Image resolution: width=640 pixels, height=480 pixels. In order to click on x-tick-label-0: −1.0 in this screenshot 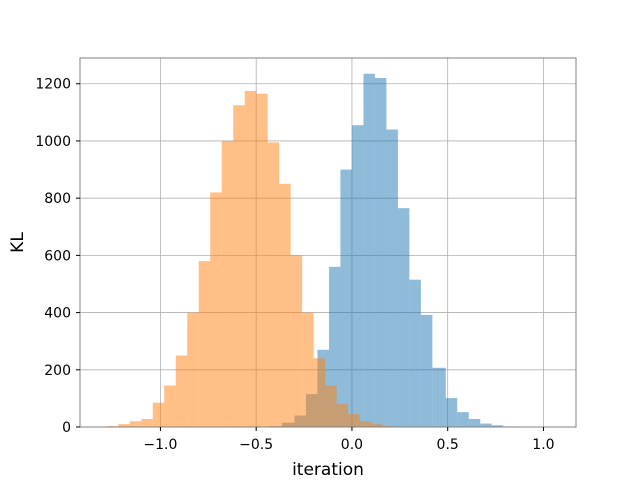, I will do `click(160, 445)`.